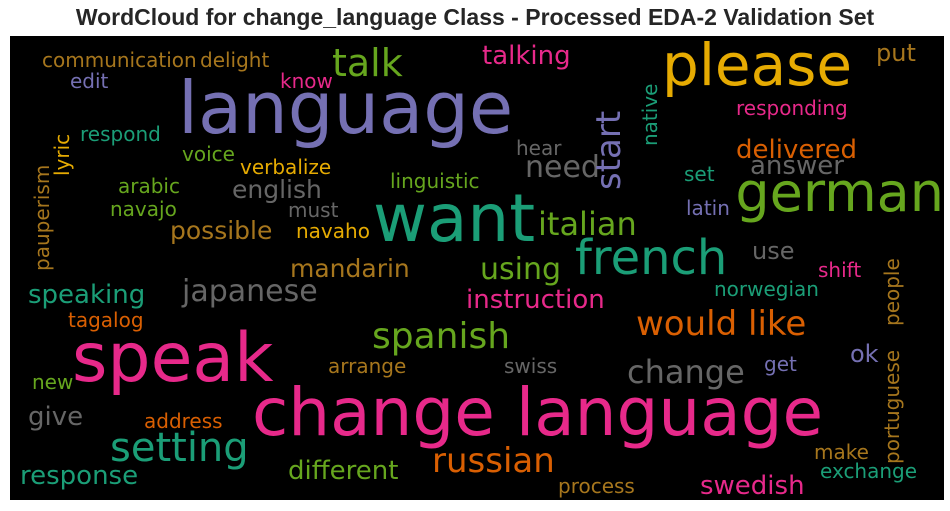  Describe the element at coordinates (120, 134) in the screenshot. I see `word-respond: respond` at that location.